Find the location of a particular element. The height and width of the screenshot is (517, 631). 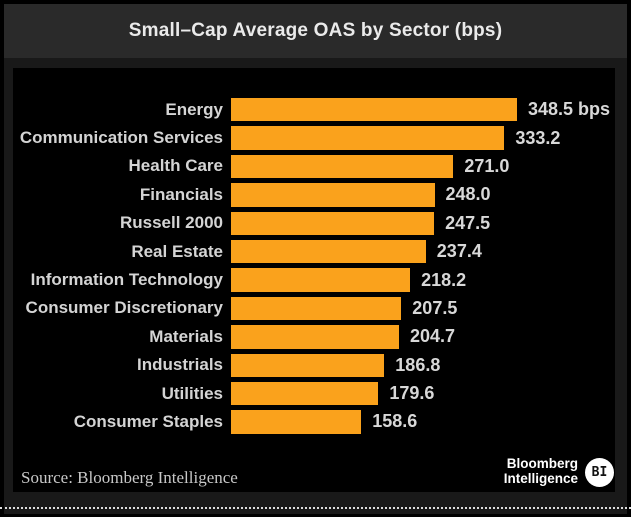

category-label: Consumer Staples is located at coordinates (148, 421).